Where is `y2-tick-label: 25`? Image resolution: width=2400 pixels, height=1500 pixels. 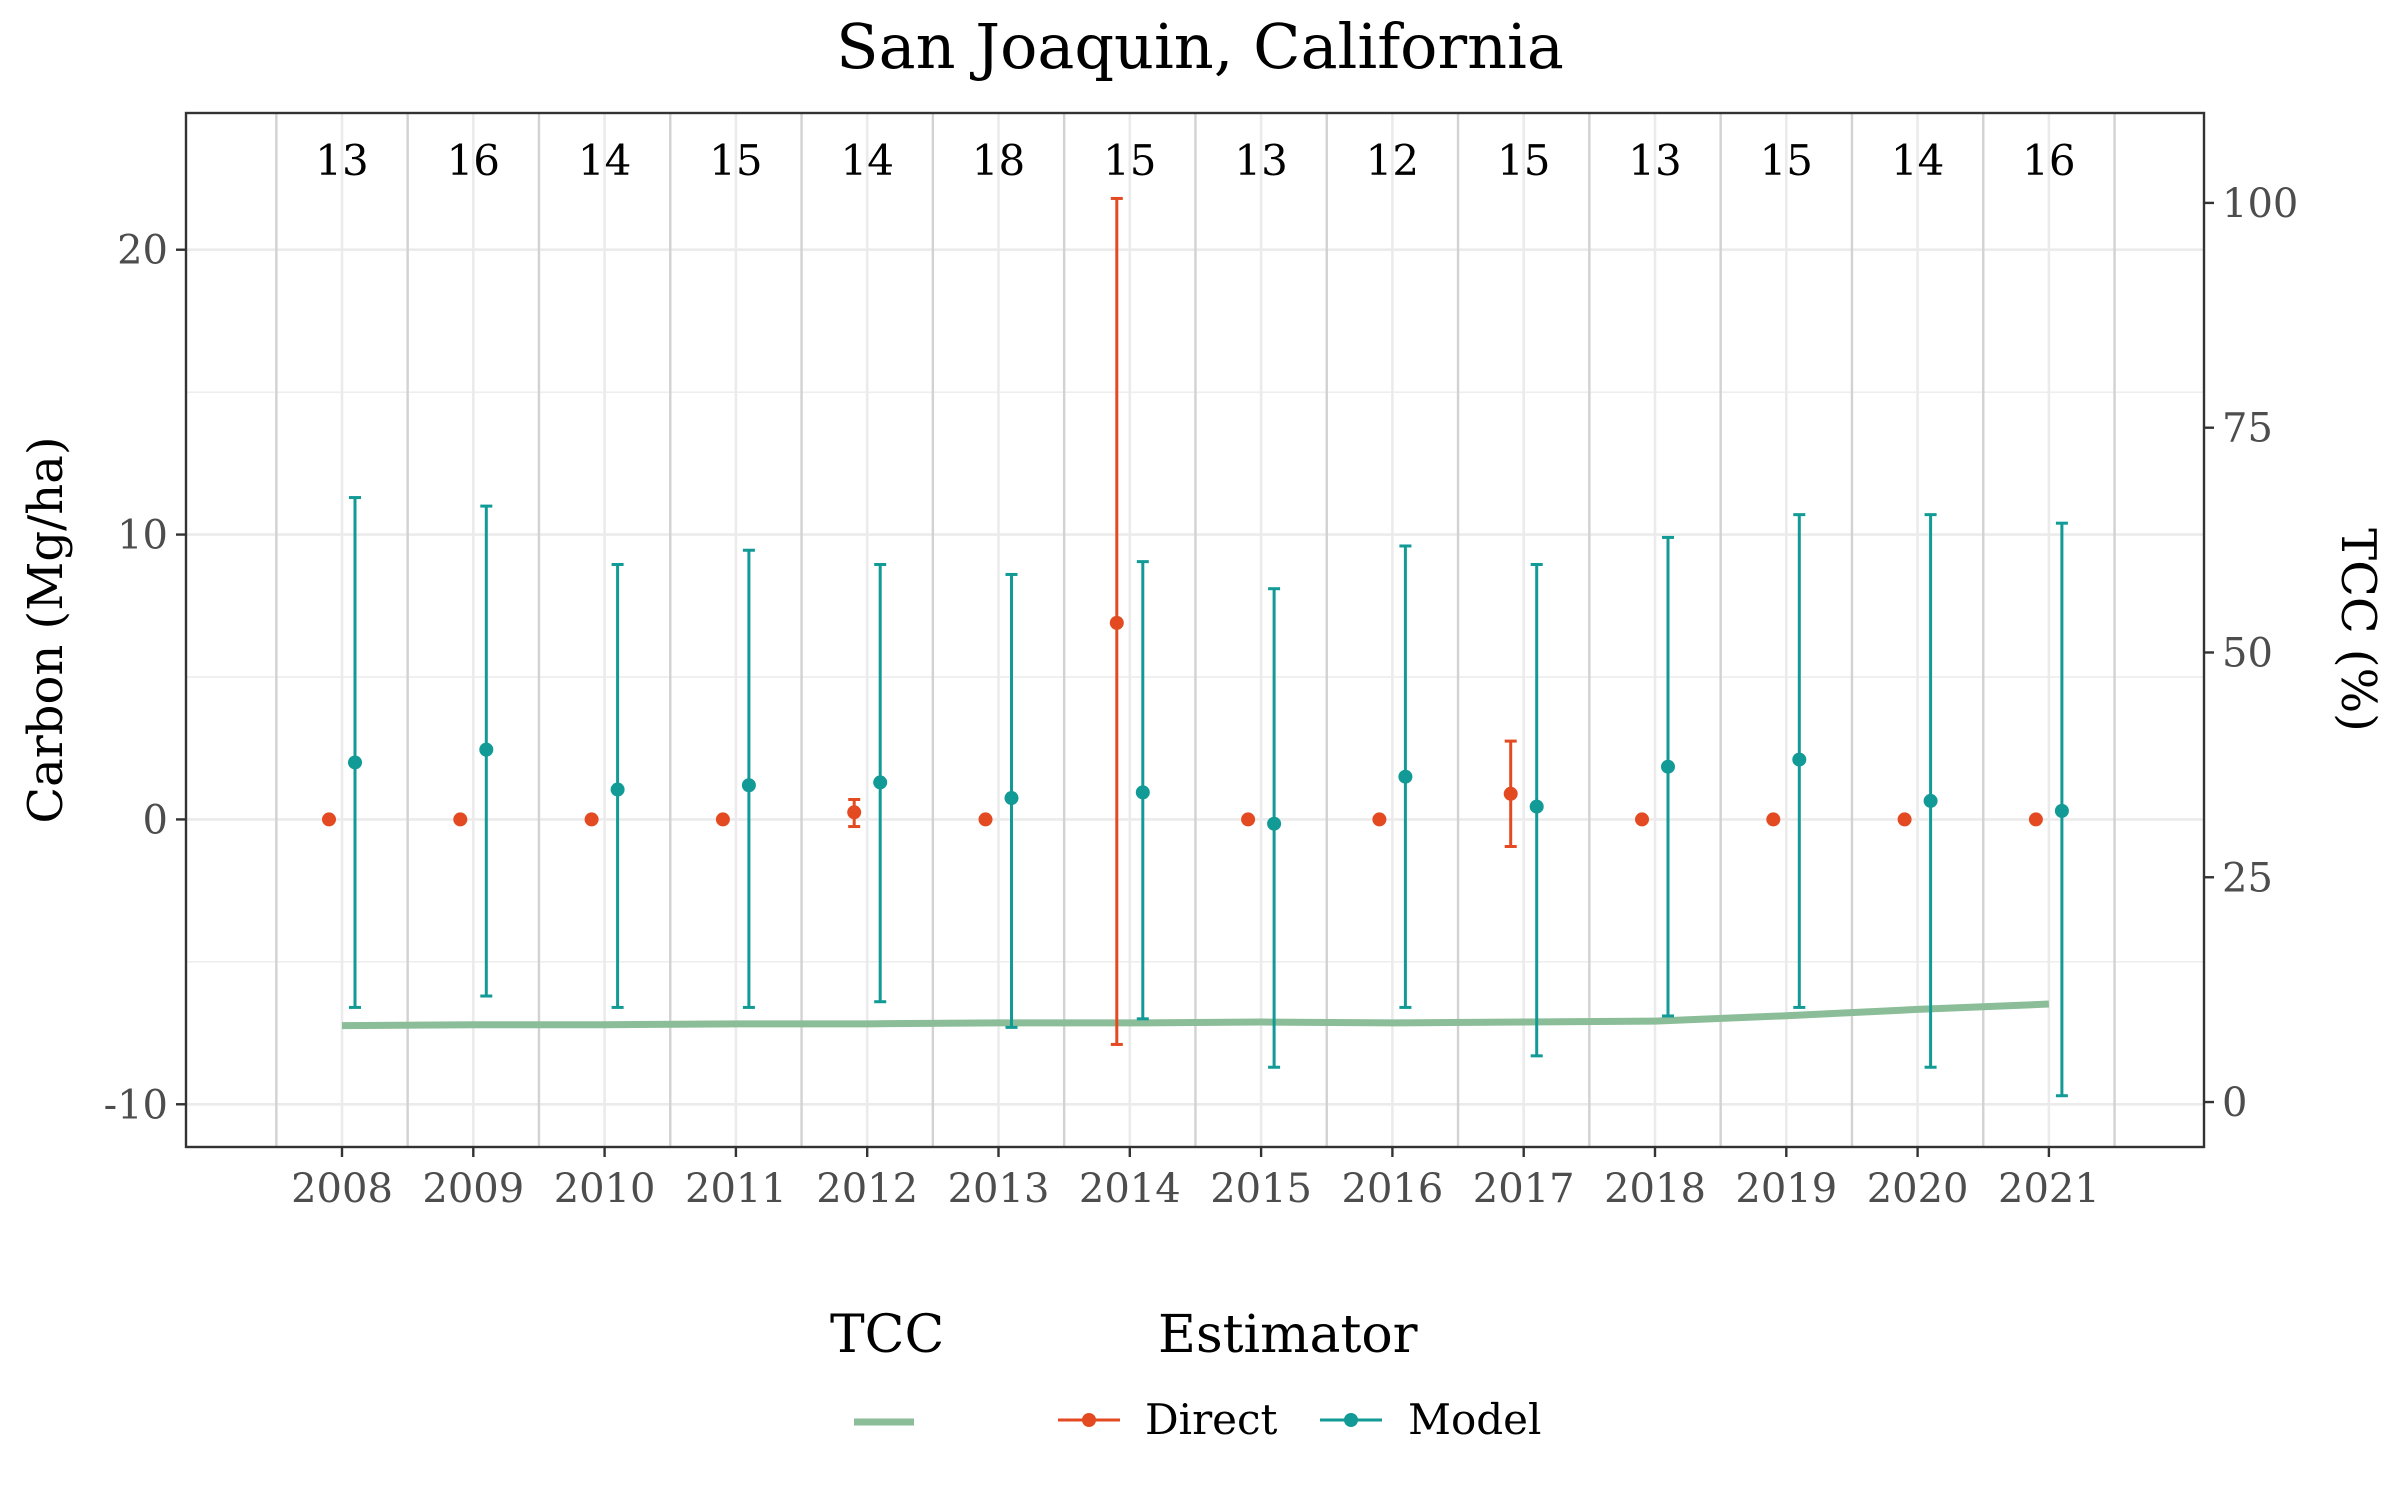
y2-tick-label: 25 is located at coordinates (2247, 878).